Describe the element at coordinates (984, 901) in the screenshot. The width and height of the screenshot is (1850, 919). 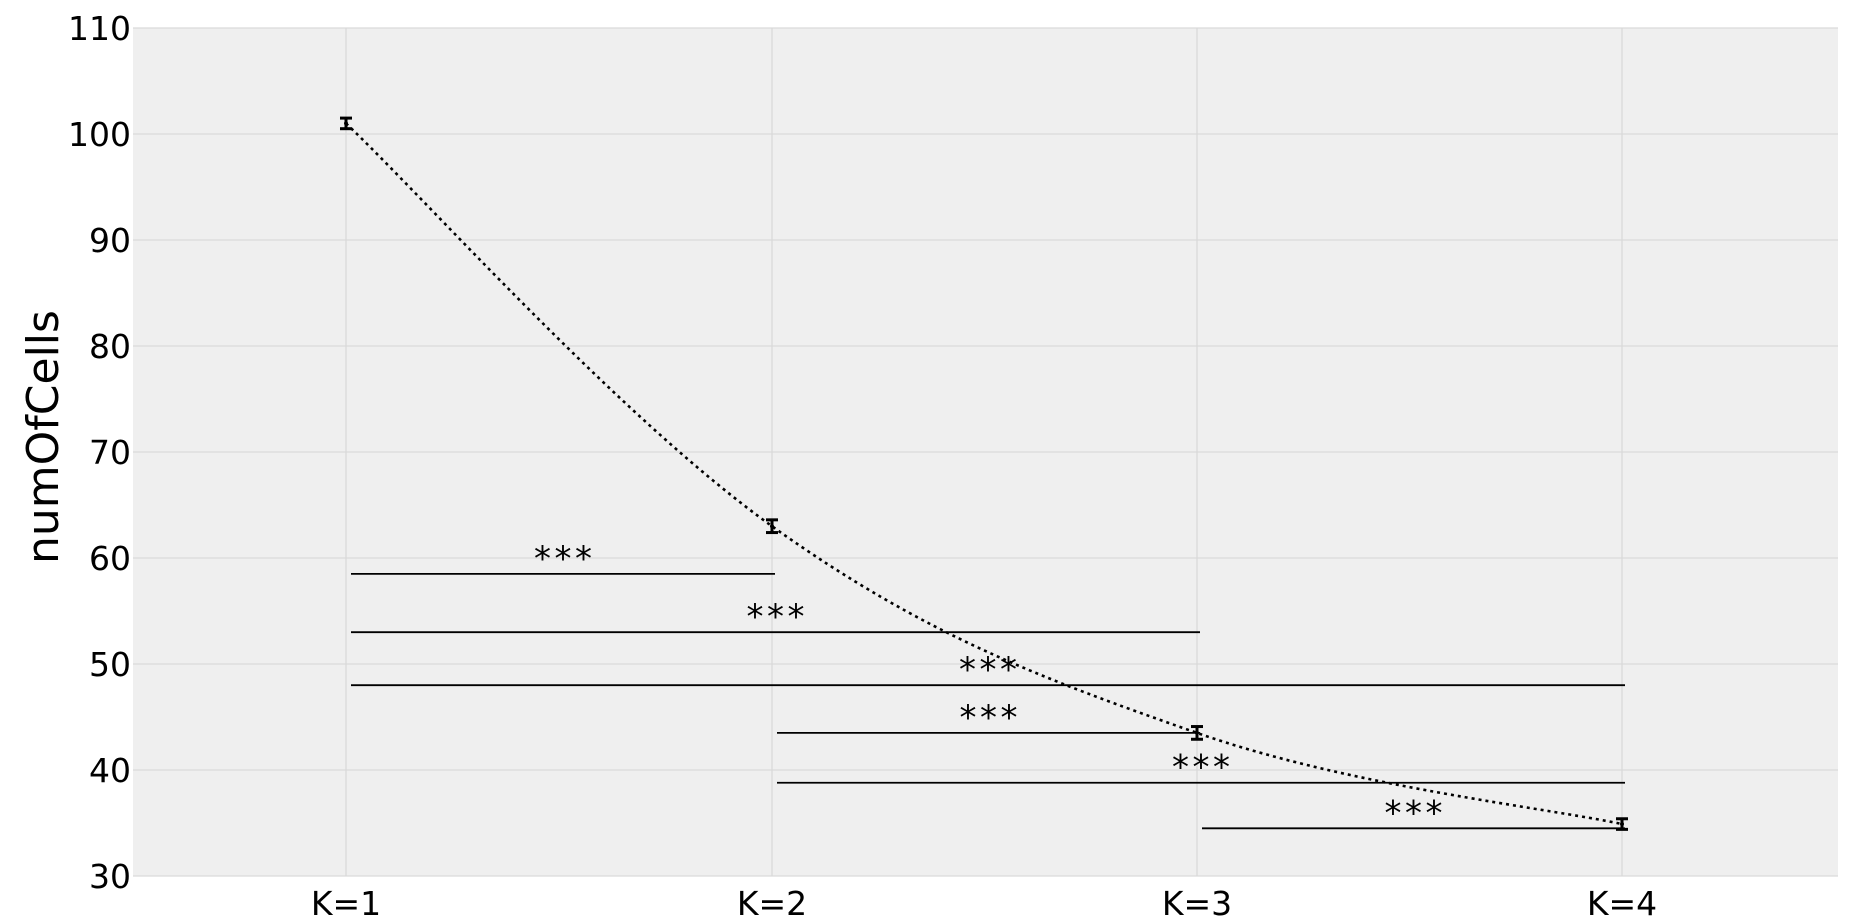
I see `x-axis-ticks: K=1 K=2 K=3 K=4` at that location.